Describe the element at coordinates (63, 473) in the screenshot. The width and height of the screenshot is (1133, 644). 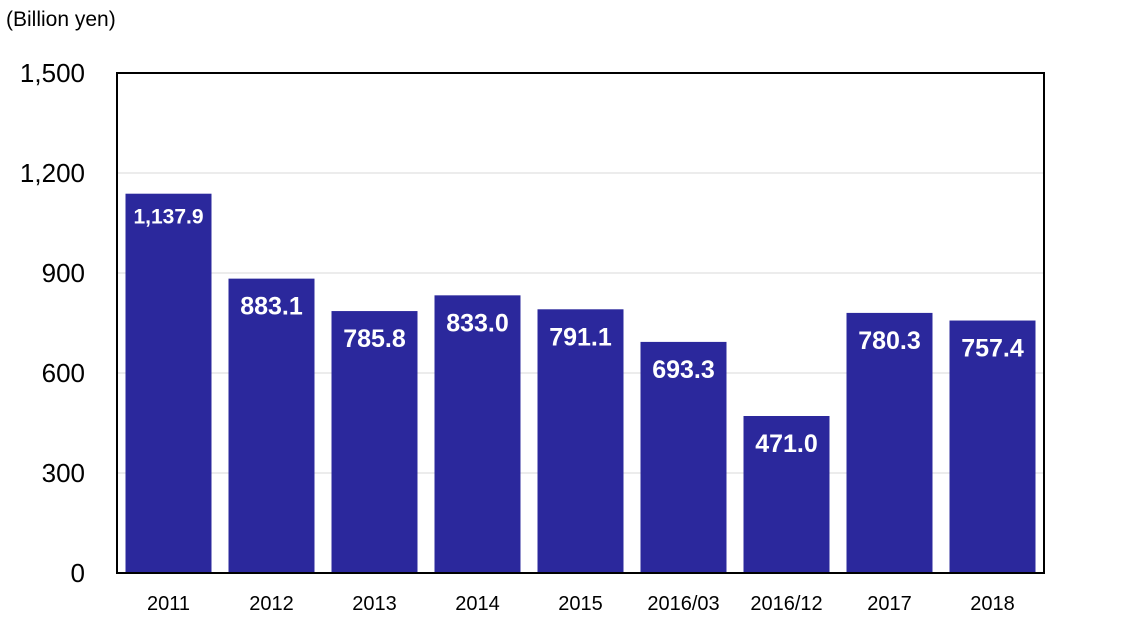
I see `y-tick-label-300: 300` at that location.